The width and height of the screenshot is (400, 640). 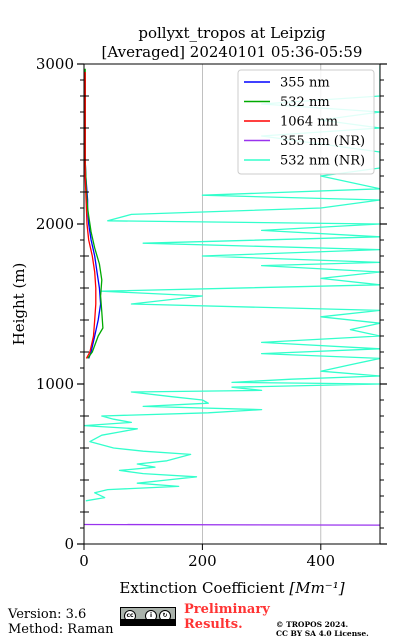 What do you see at coordinates (84, 561) in the screenshot?
I see `x-tick-label: 0` at bounding box center [84, 561].